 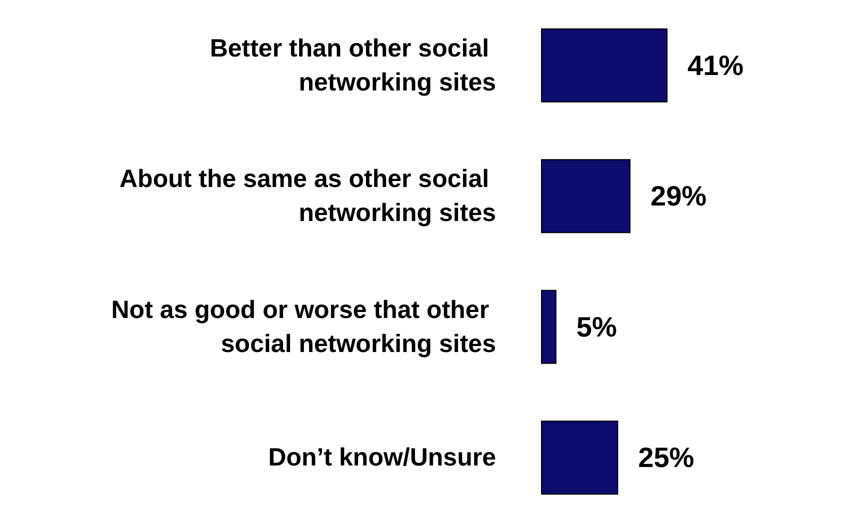 I want to click on data-label: 41%, so click(x=716, y=65).